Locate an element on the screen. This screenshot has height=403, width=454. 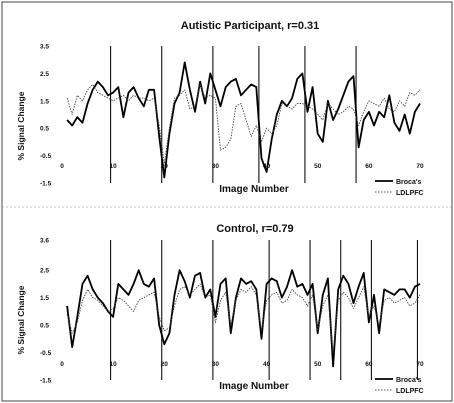
chart-title: Control, r=0.79 is located at coordinates (254, 229).